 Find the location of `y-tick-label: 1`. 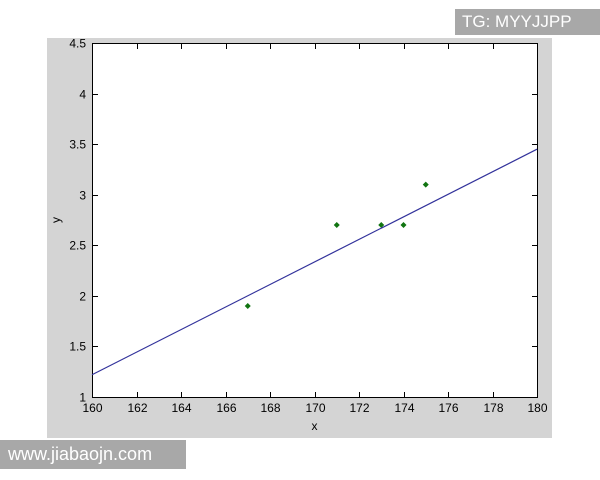

y-tick-label: 1 is located at coordinates (82, 398).